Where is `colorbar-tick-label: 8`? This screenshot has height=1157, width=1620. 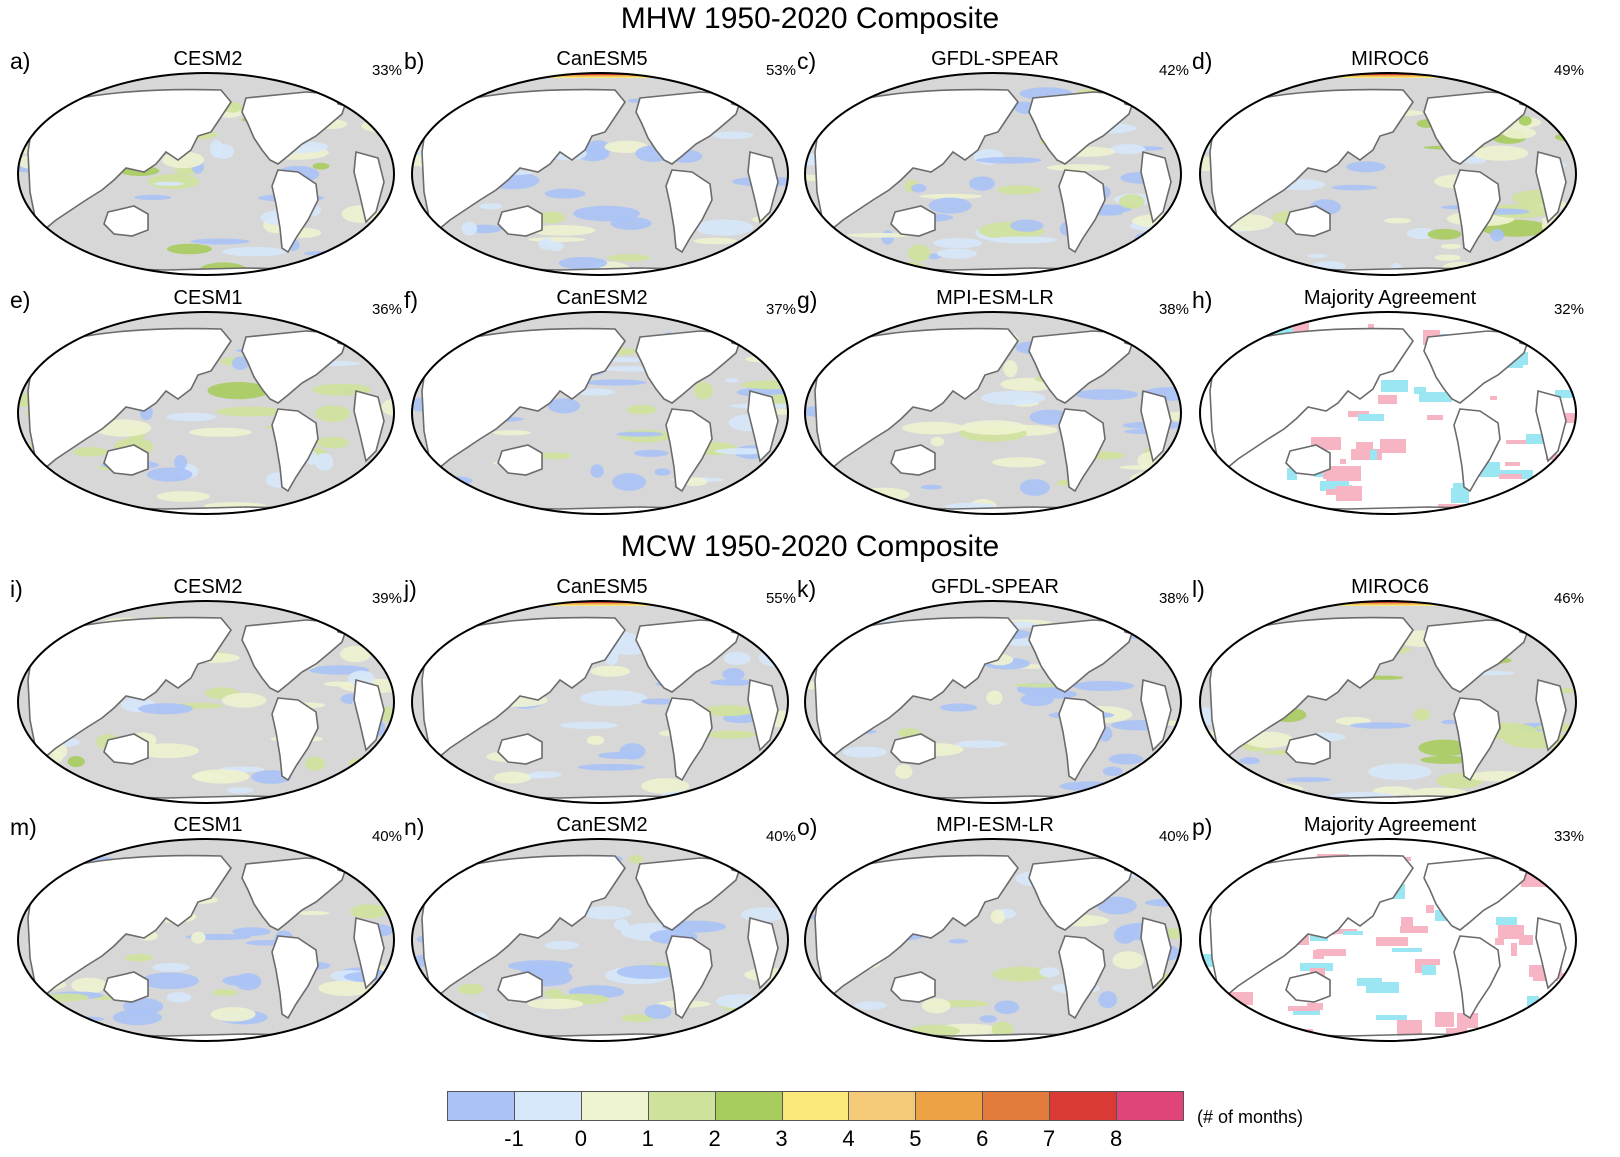 colorbar-tick-label: 8 is located at coordinates (1116, 1138).